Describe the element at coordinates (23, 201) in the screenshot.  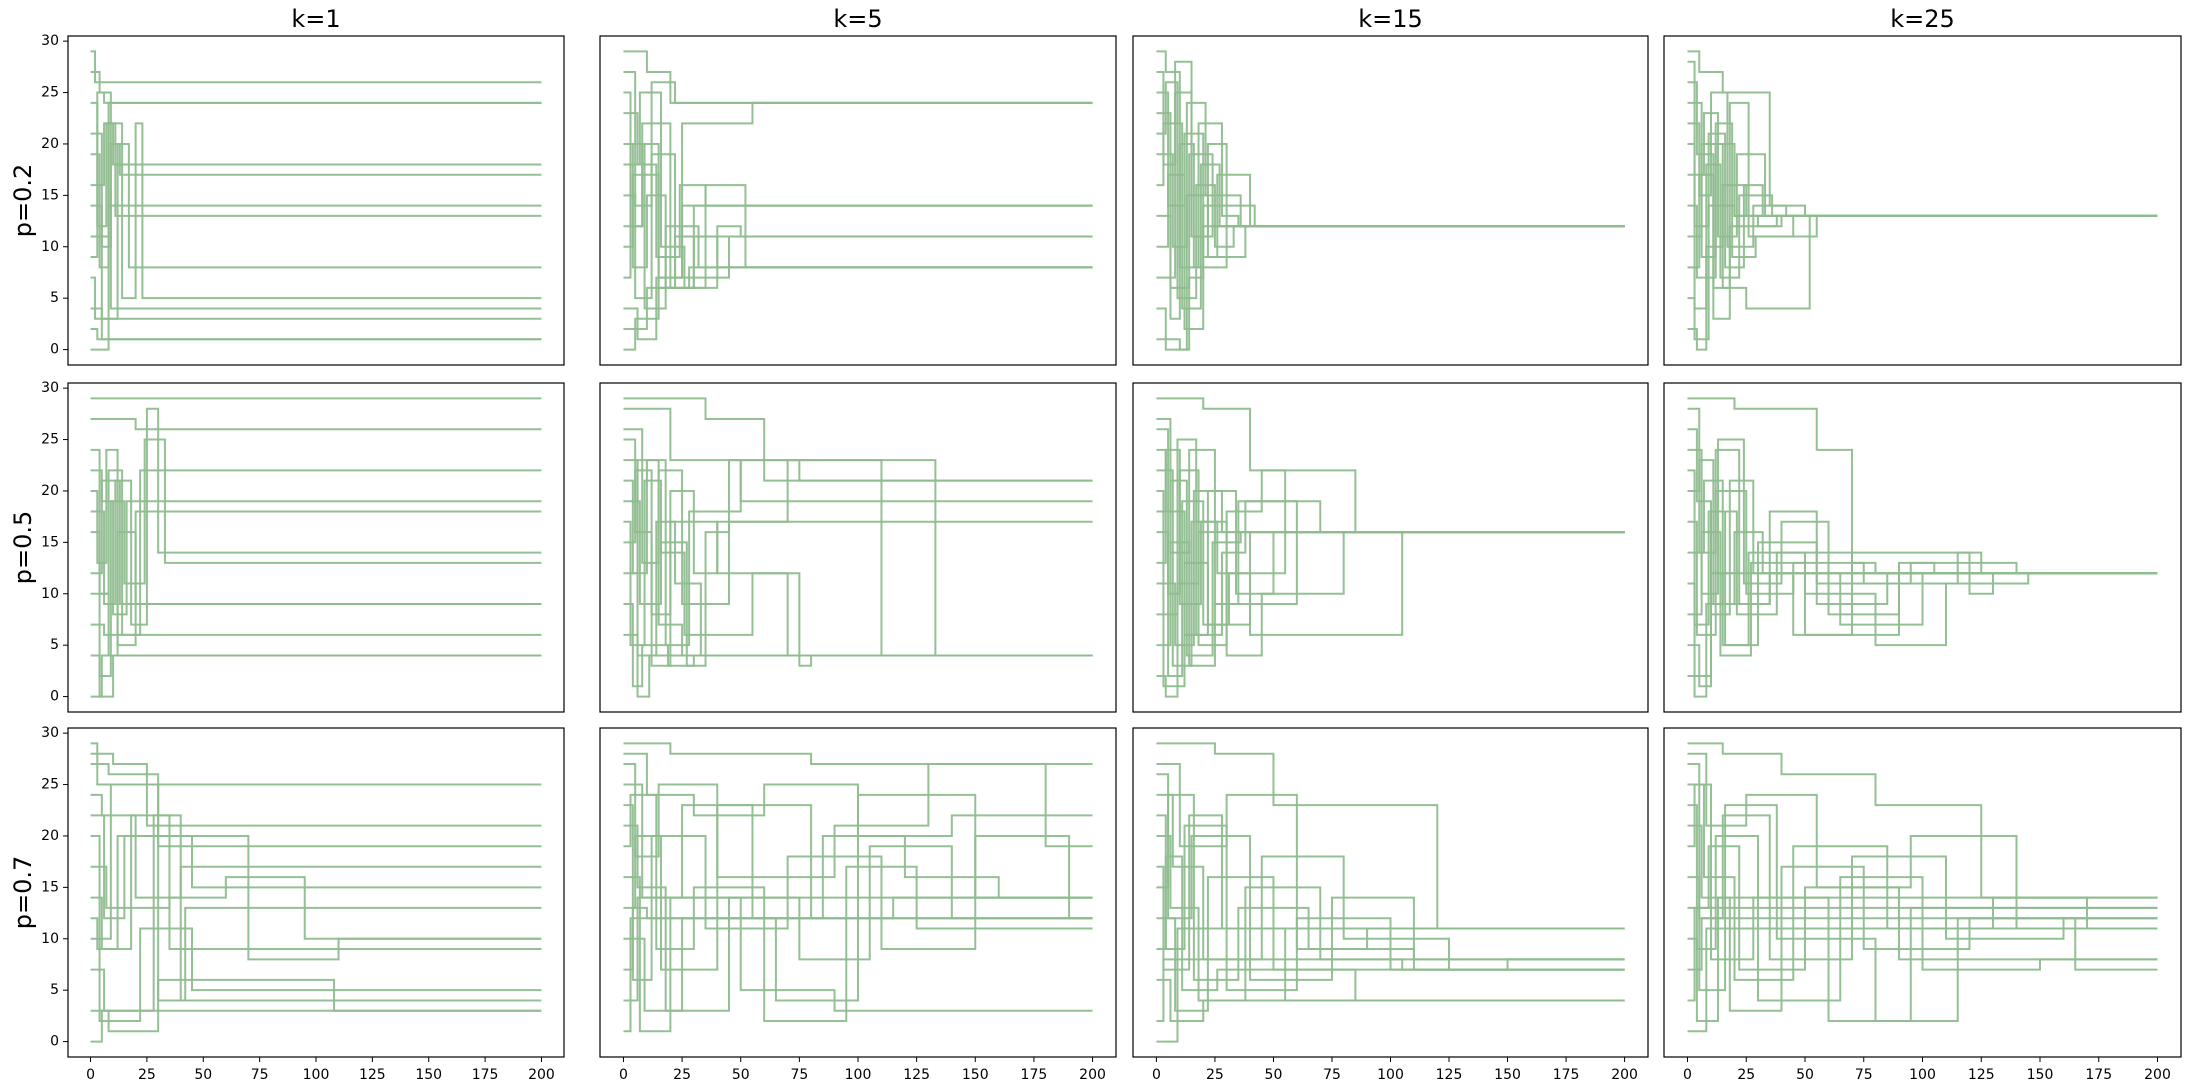
I see `row-label: p=0.2` at that location.